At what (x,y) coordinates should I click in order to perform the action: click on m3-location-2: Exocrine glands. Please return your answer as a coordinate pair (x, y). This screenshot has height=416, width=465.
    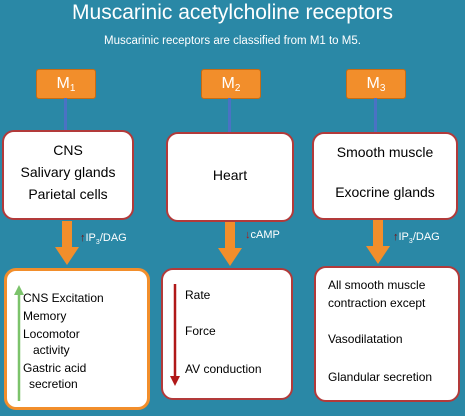
    Looking at the image, I should click on (385, 192).